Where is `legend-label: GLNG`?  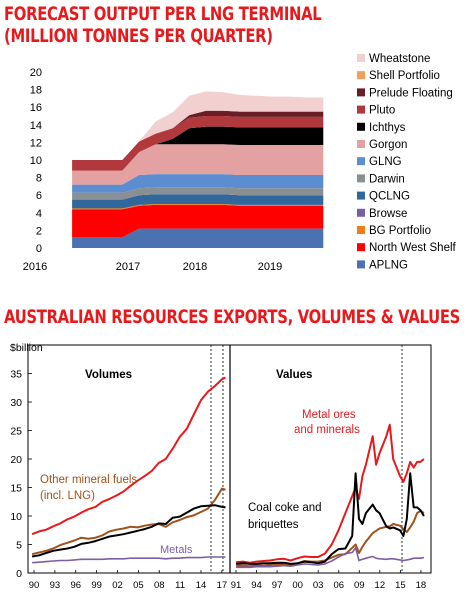
legend-label: GLNG is located at coordinates (385, 162).